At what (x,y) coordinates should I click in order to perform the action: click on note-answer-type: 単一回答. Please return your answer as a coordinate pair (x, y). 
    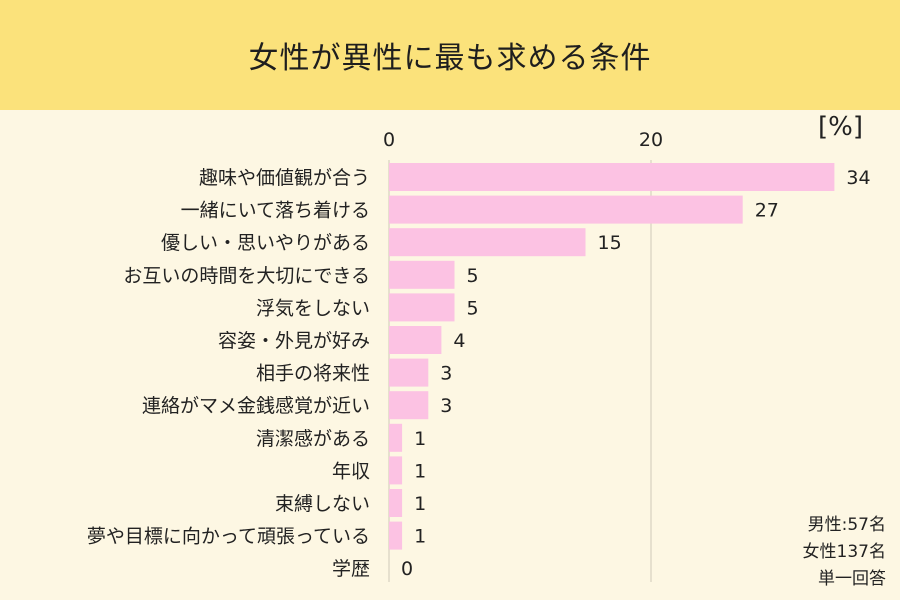
    Looking at the image, I should click on (852, 579).